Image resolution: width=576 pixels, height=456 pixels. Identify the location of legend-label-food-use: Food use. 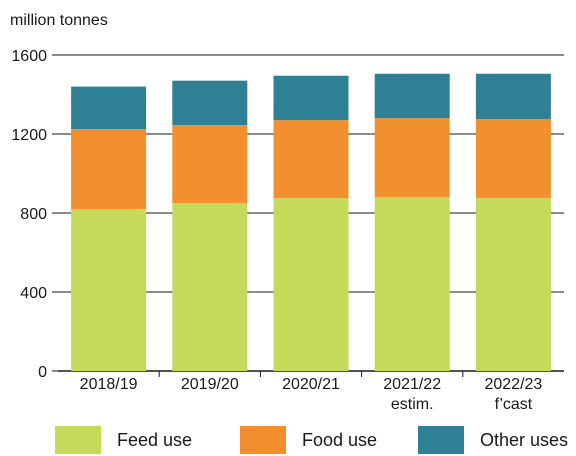
(340, 439).